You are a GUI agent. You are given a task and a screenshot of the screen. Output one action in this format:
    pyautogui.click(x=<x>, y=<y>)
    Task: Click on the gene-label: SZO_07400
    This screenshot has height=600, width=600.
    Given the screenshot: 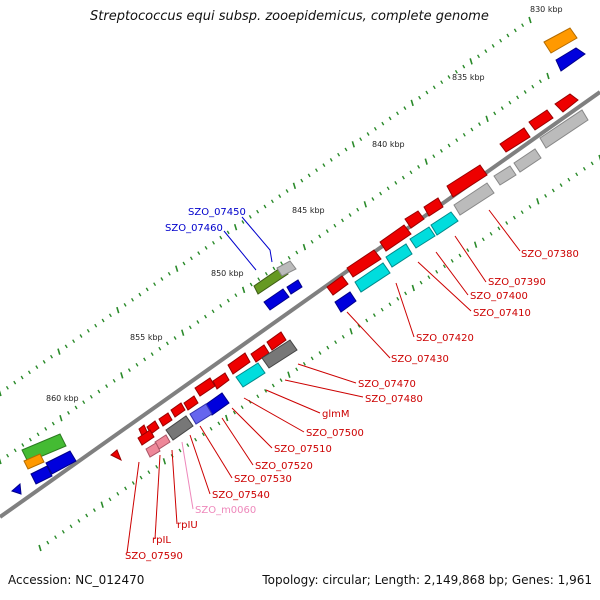 What is the action you would take?
    pyautogui.click(x=499, y=296)
    